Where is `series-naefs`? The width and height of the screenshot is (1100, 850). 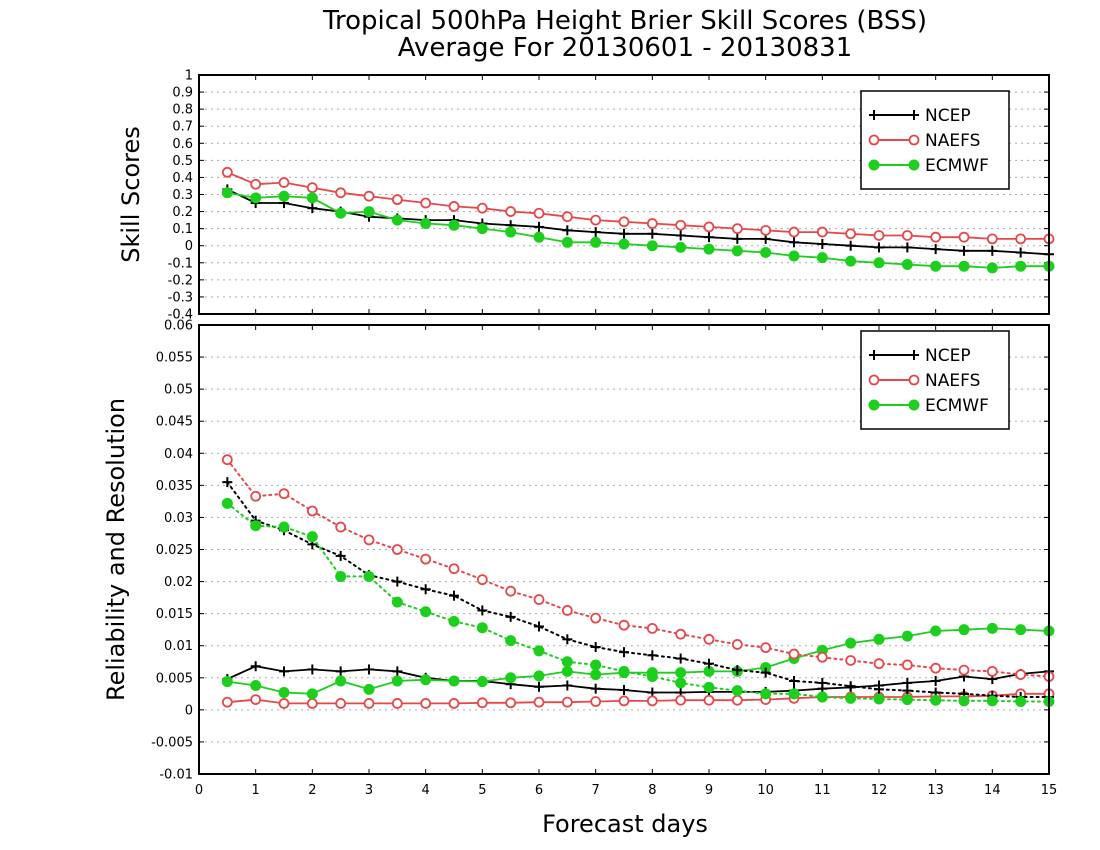 series-naefs is located at coordinates (638, 205).